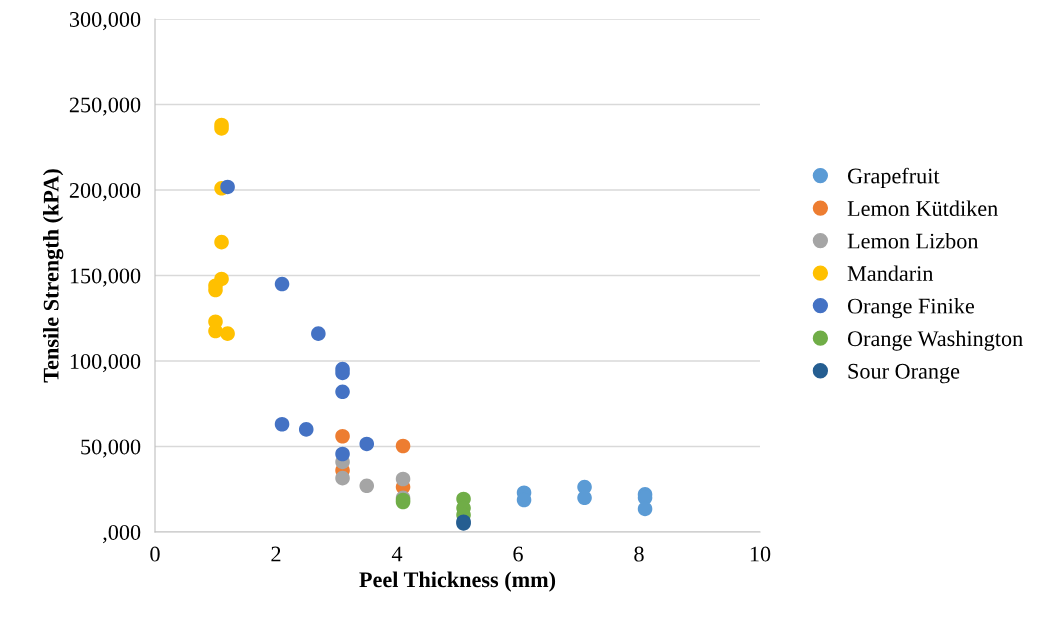  I want to click on legend-label: Orange Finike, so click(911, 308).